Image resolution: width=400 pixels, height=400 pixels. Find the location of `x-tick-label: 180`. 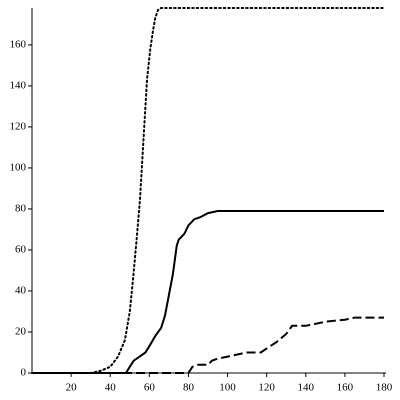

x-tick-label: 180 is located at coordinates (384, 388).